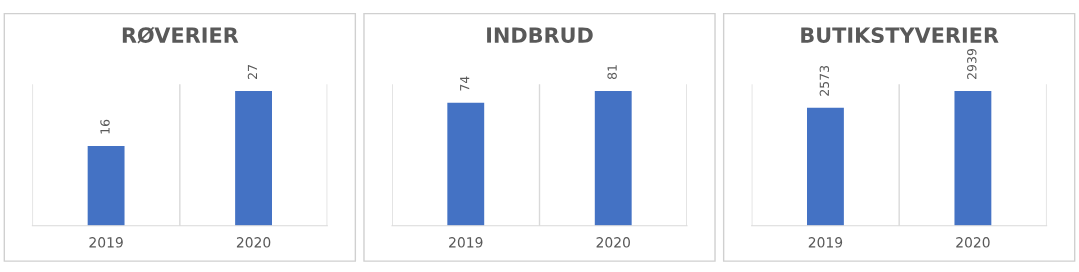  What do you see at coordinates (612, 72) in the screenshot?
I see `data-label: 81` at bounding box center [612, 72].